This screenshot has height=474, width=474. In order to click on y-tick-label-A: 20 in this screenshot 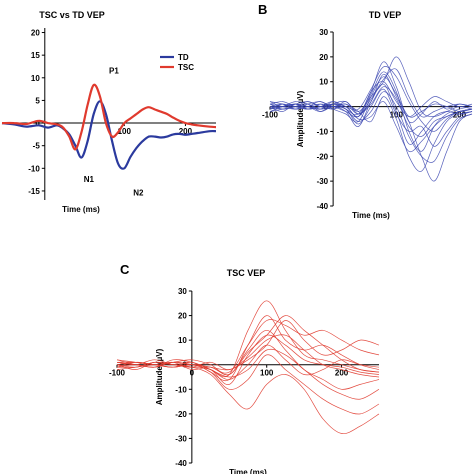, I will do `click(35, 33)`.